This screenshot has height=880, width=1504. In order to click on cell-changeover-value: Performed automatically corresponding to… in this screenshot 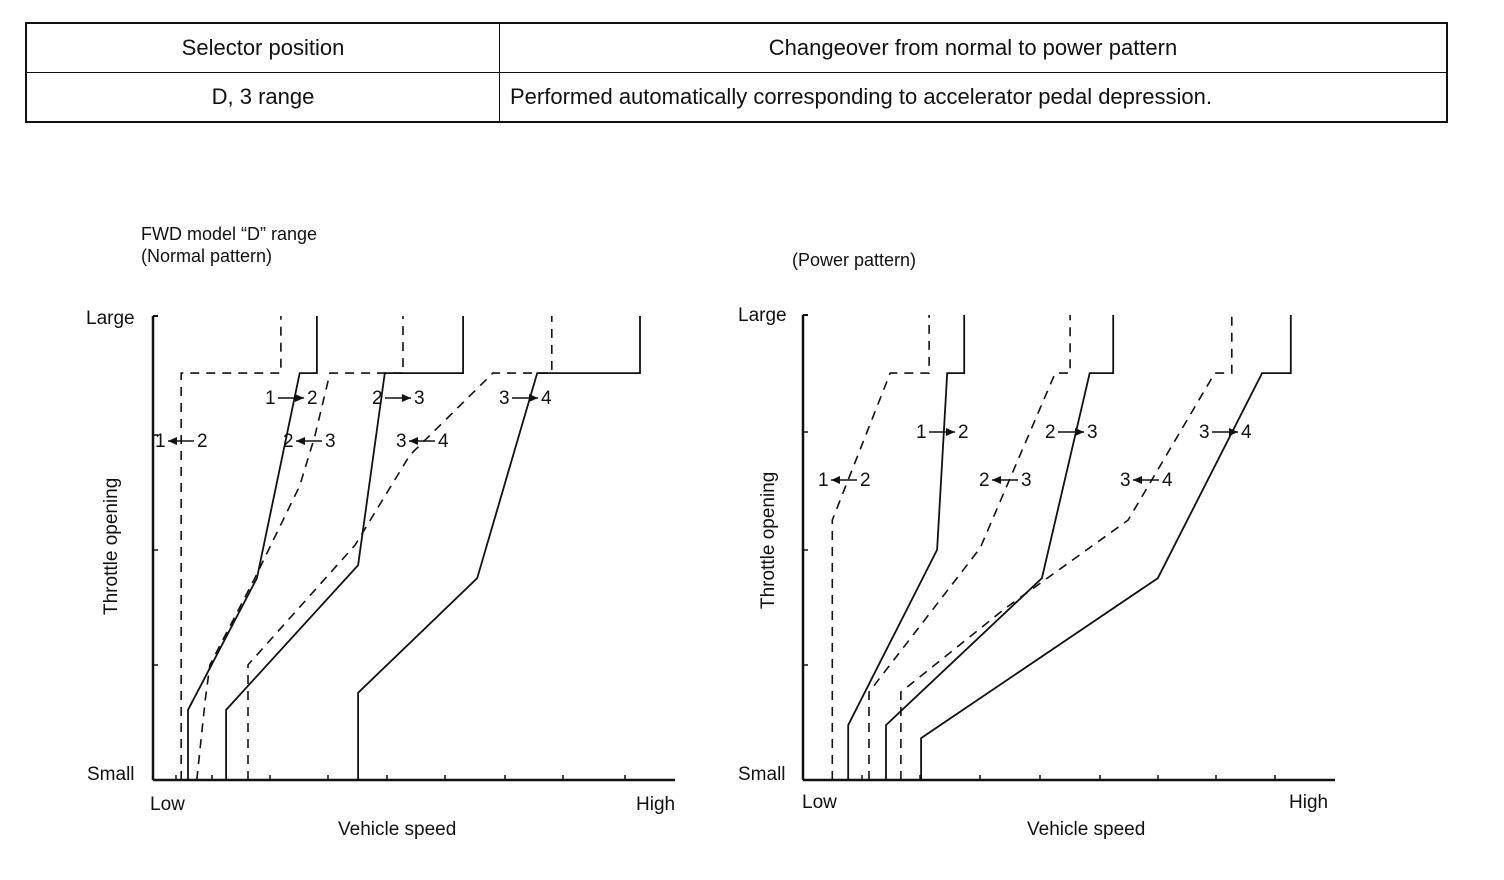, I will do `click(973, 97)`.